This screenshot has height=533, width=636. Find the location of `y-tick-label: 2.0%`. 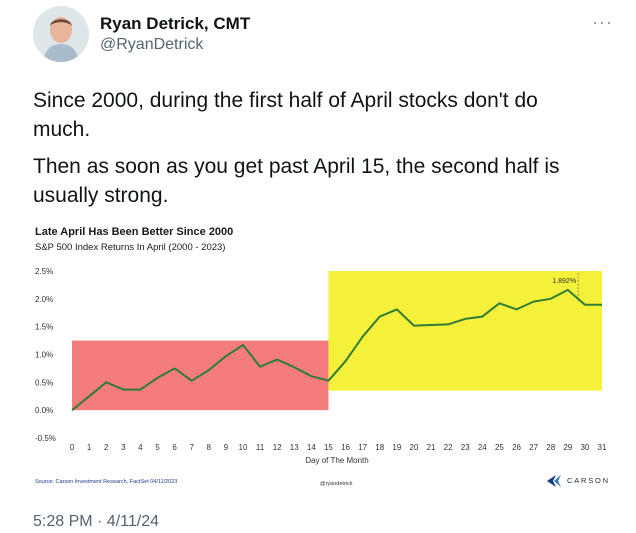

y-tick-label: 2.0% is located at coordinates (44, 299).